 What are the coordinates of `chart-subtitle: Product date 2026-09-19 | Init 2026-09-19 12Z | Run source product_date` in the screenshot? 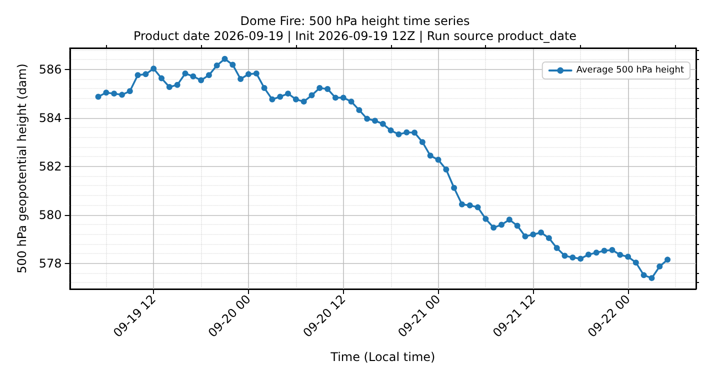 It's located at (355, 36).